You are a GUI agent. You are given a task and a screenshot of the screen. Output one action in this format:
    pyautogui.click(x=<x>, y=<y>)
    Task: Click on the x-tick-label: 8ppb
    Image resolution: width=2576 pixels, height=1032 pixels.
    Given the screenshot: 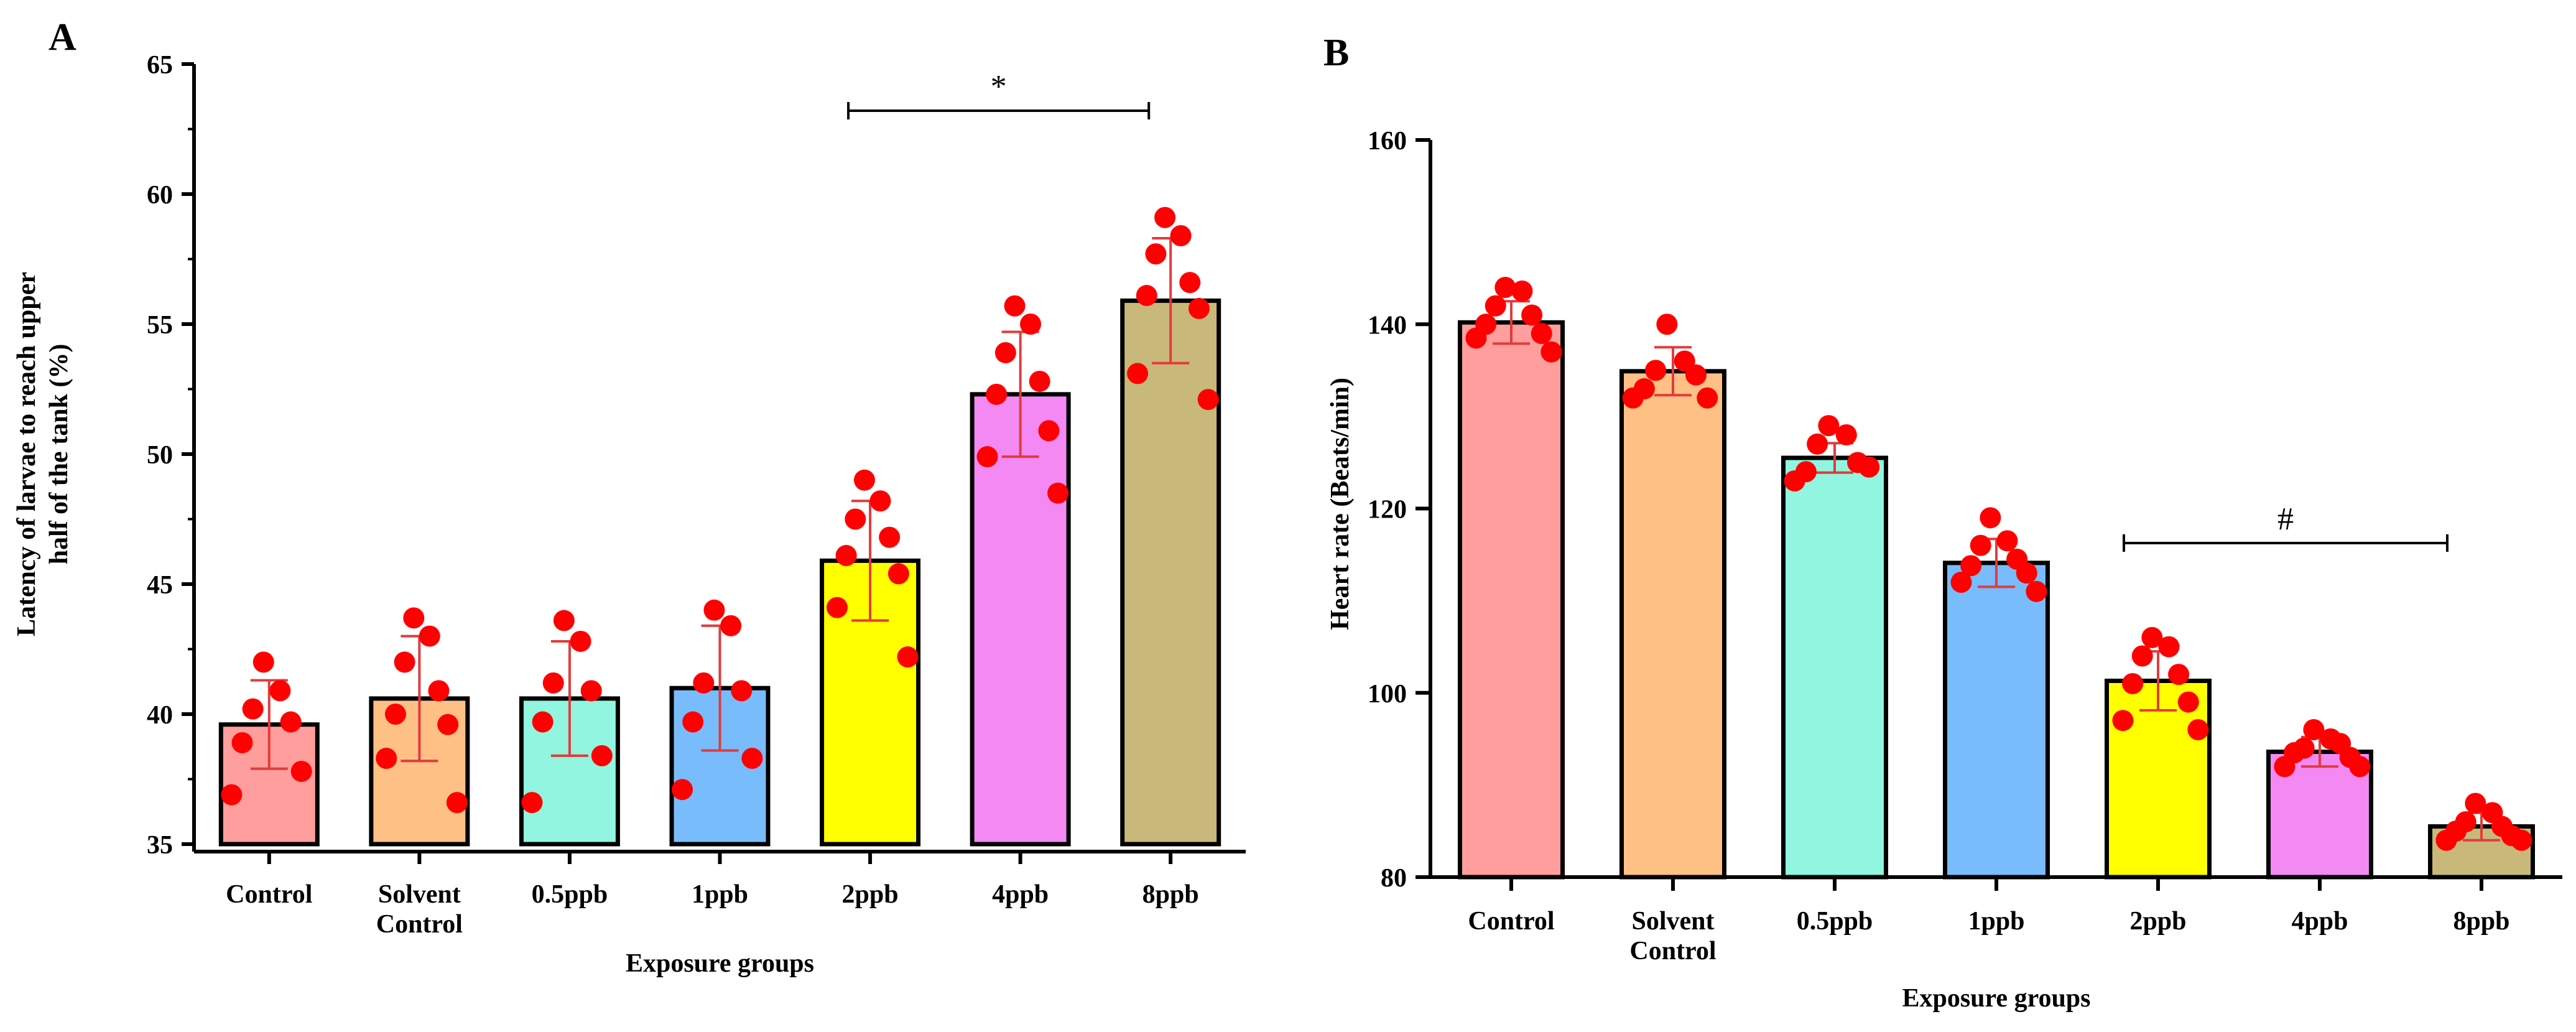 What is the action you would take?
    pyautogui.click(x=2481, y=921)
    